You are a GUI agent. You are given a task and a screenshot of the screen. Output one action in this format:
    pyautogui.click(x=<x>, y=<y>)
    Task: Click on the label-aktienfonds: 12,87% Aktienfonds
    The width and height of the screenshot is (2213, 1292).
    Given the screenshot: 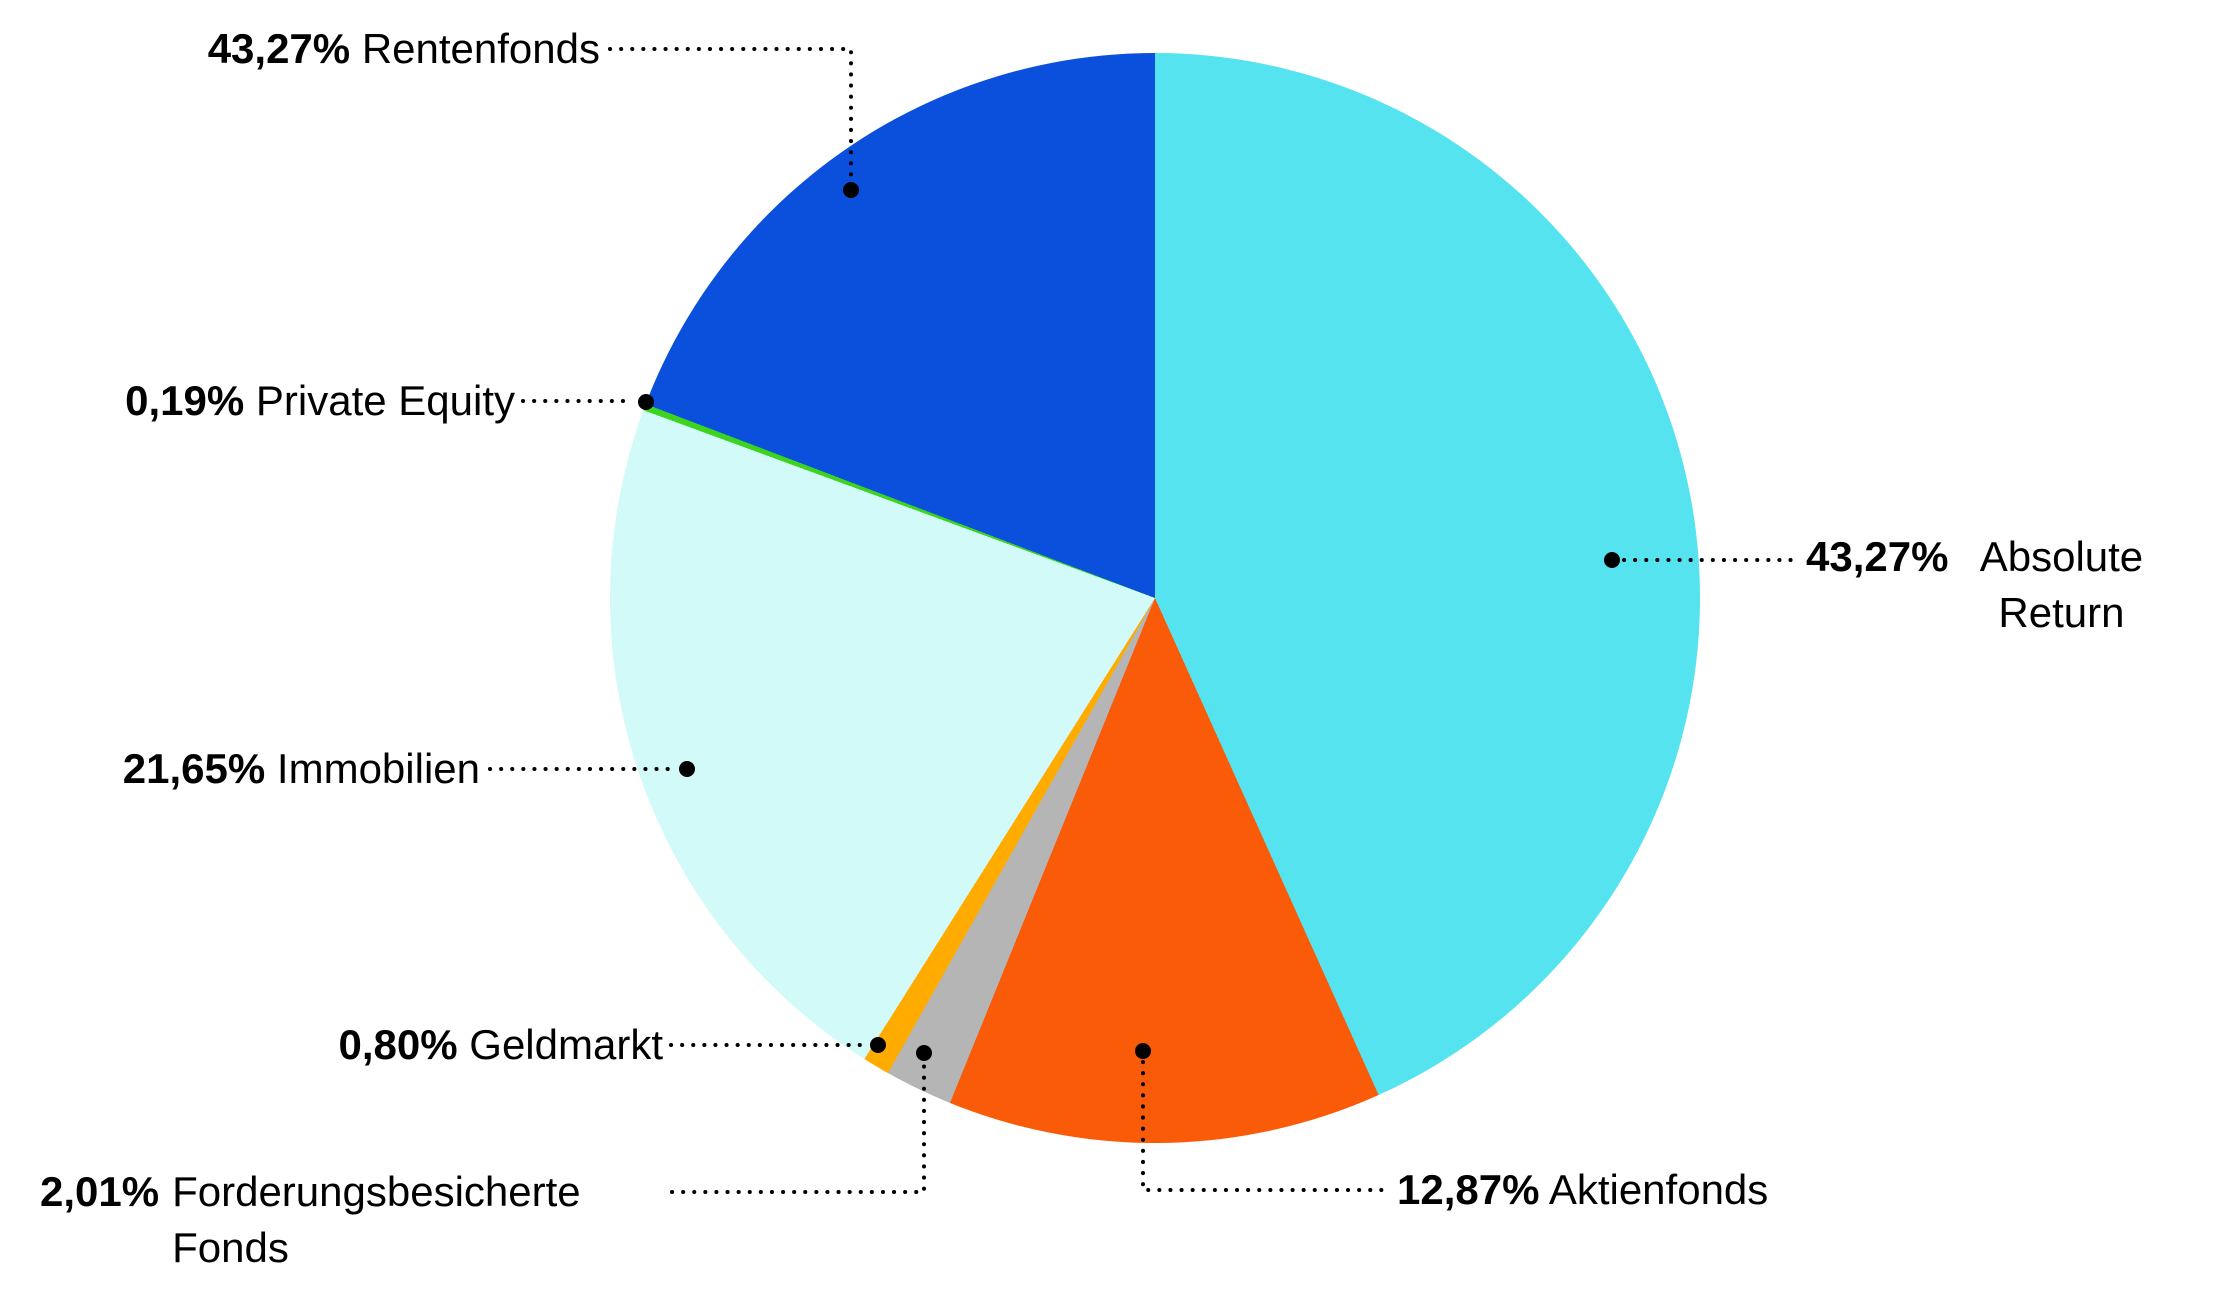 What is the action you would take?
    pyautogui.click(x=1582, y=1190)
    